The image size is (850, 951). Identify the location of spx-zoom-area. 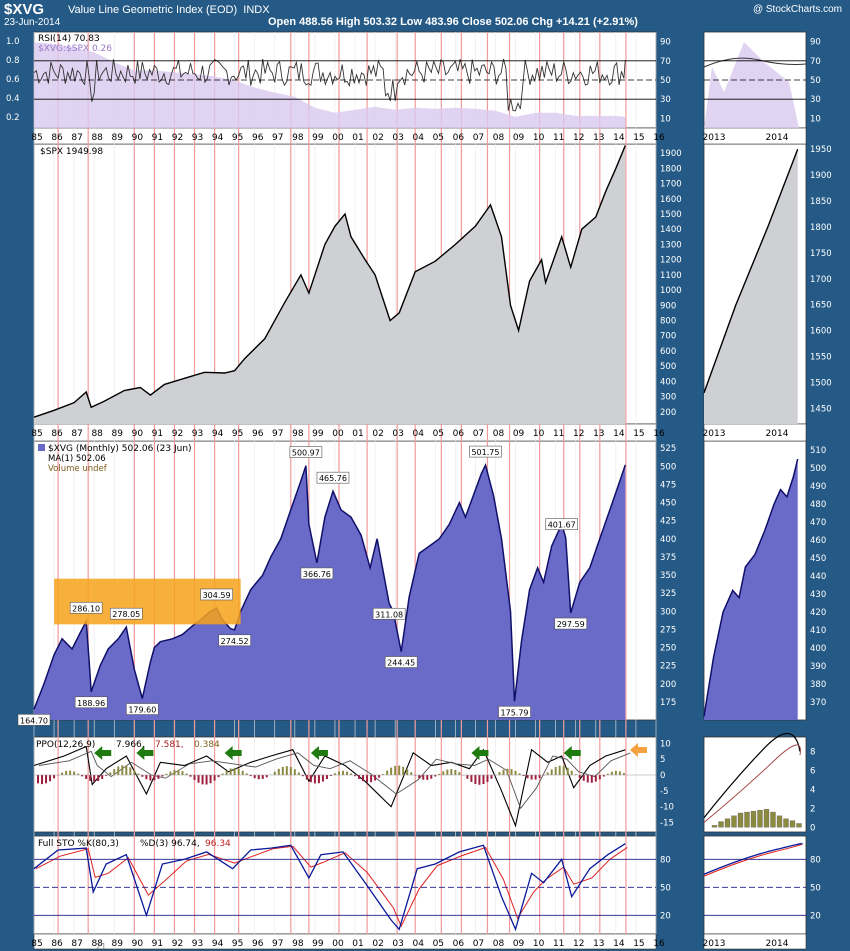
(751, 286).